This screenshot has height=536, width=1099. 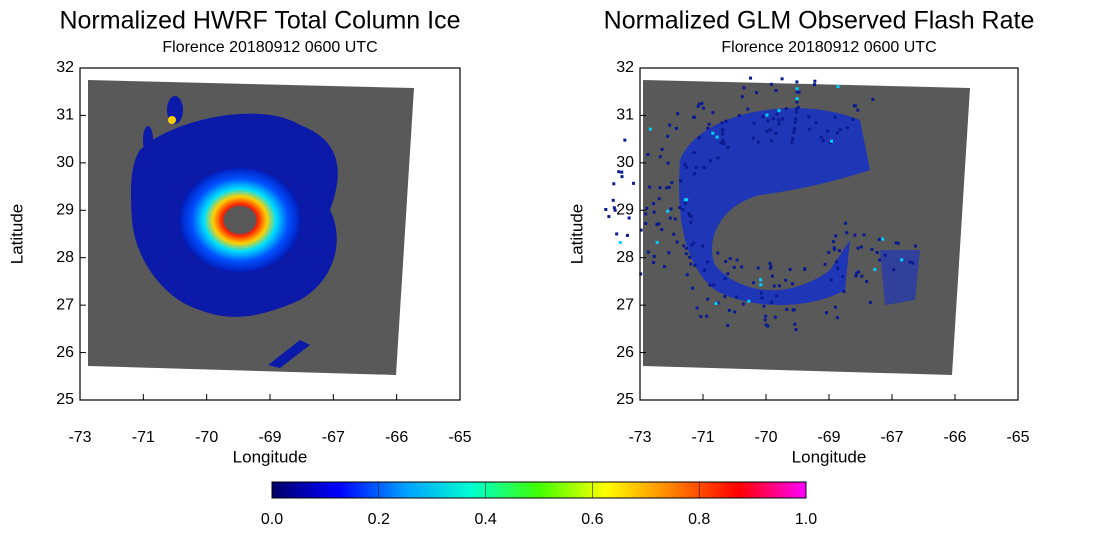 I want to click on y-axis-label: Latitude, so click(x=576, y=234).